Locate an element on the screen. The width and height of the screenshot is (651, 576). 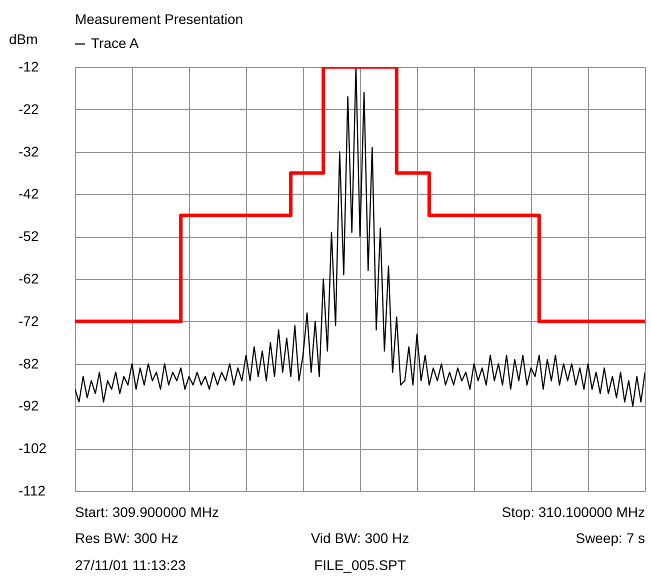
chart-title: Measurement Presentation is located at coordinates (159, 19).